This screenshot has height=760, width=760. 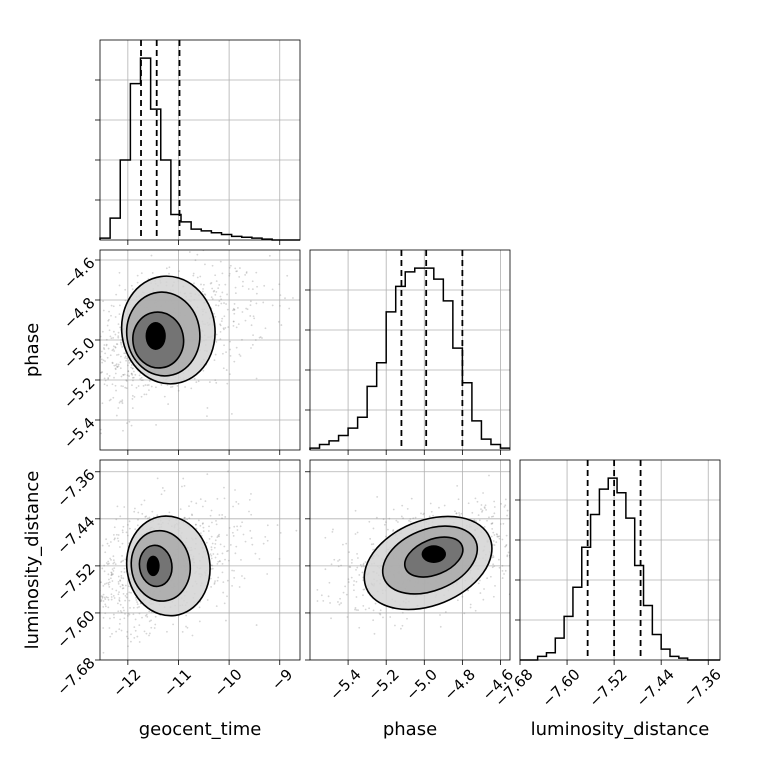 What do you see at coordinates (608, 687) in the screenshot?
I see `x-tick-label: −7.52` at bounding box center [608, 687].